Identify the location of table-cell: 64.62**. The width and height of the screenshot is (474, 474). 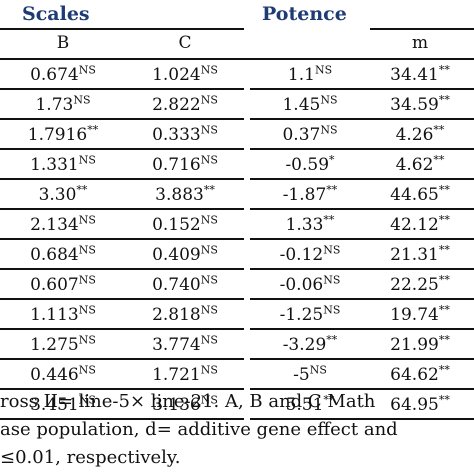
(417, 375).